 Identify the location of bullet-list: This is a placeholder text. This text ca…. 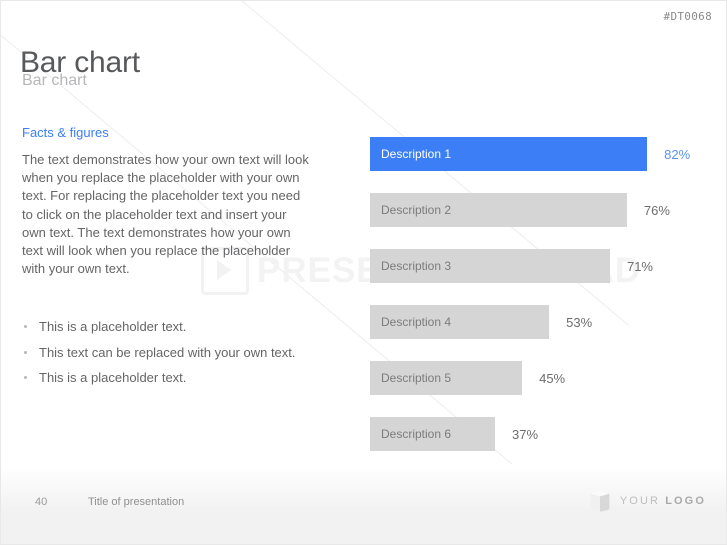
(167, 352).